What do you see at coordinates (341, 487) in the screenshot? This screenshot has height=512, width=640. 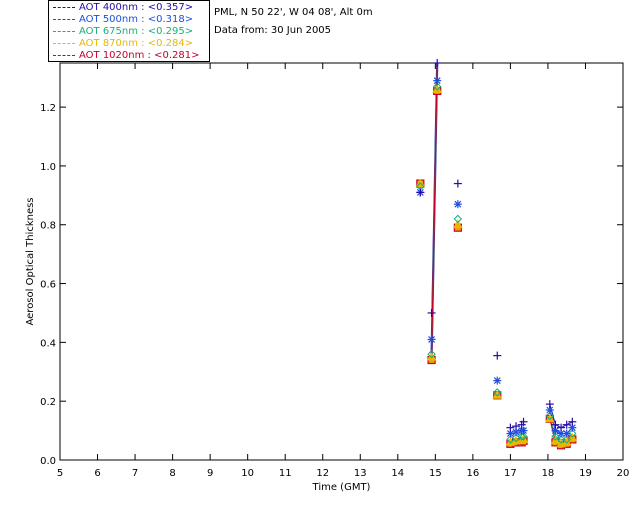 I see `x-axis-label: Time (GMT)` at bounding box center [341, 487].